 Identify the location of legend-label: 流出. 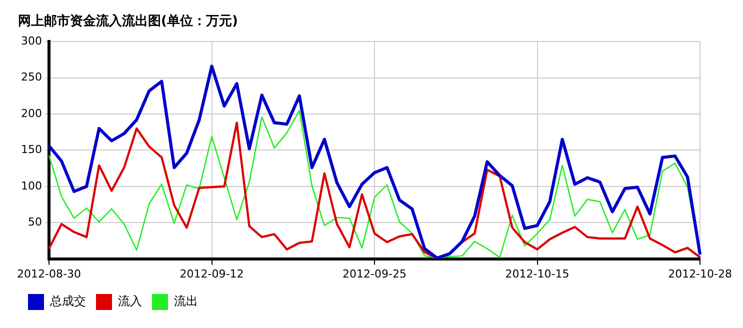
(186, 301).